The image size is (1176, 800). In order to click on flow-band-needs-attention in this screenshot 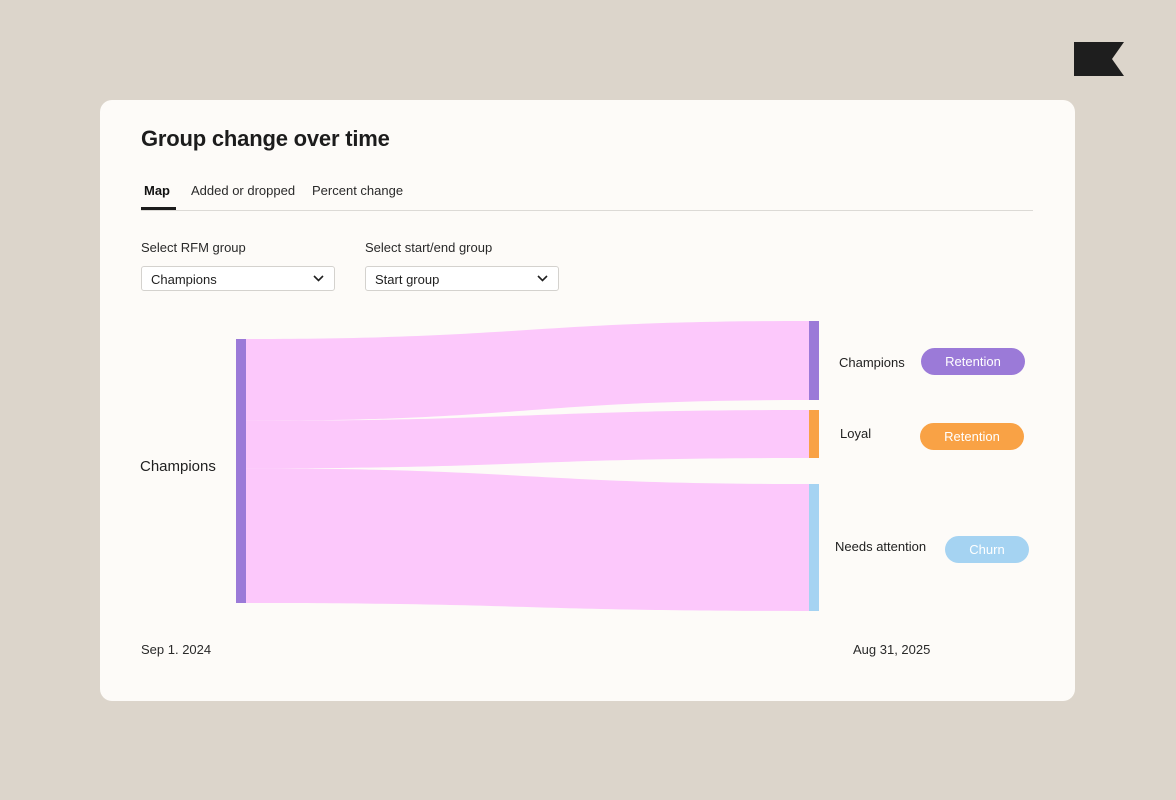, I will do `click(527, 539)`.